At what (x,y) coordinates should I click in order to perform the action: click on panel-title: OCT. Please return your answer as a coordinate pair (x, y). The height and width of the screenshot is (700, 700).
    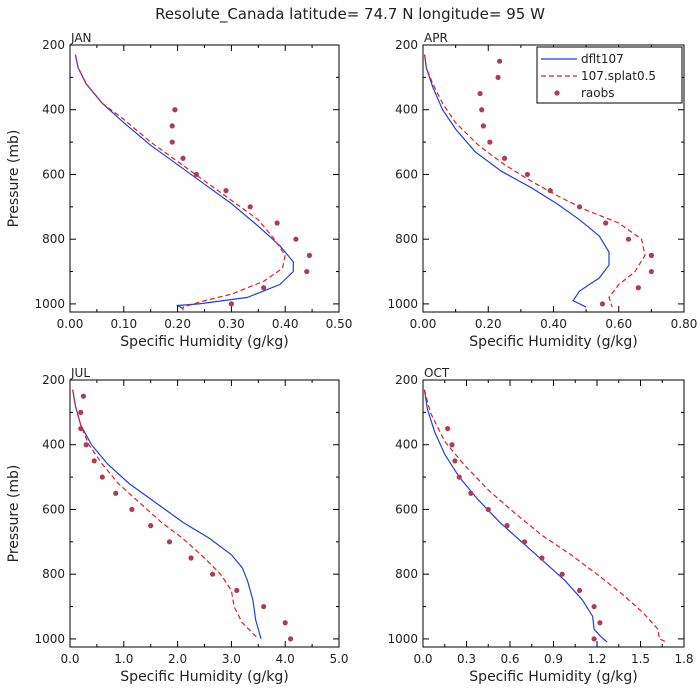
    Looking at the image, I should click on (437, 373).